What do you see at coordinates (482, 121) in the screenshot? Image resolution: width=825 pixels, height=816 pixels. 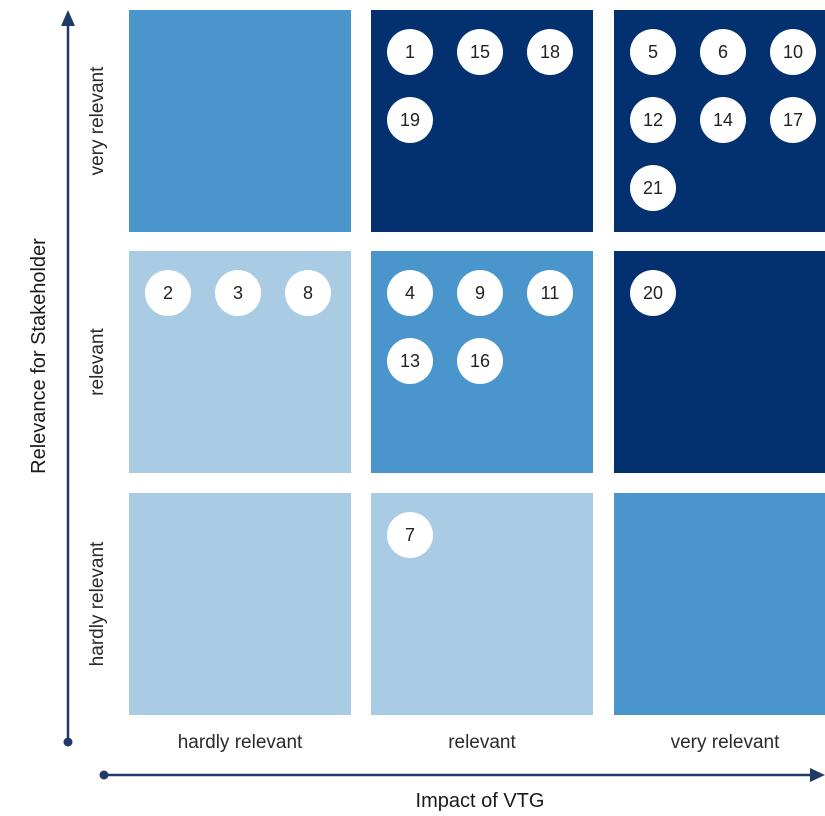 I see `cell-very-relevant-by-relevant: 1 15 18 19` at bounding box center [482, 121].